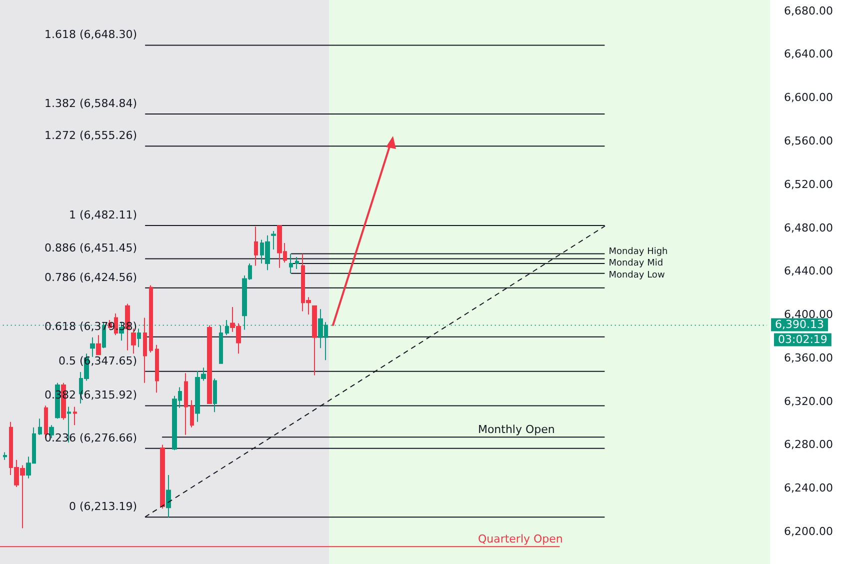 The height and width of the screenshot is (564, 864). I want to click on y-tick-label: 6,640.00, so click(808, 54).